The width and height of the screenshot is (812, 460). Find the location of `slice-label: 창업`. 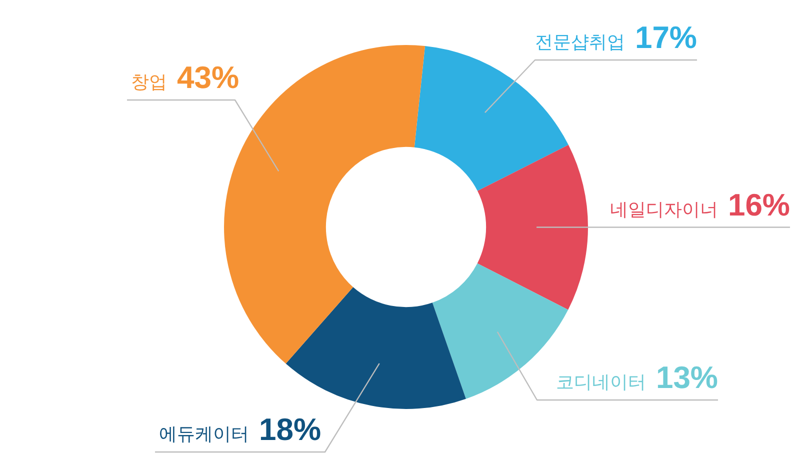

slice-label: 창업 is located at coordinates (149, 82).